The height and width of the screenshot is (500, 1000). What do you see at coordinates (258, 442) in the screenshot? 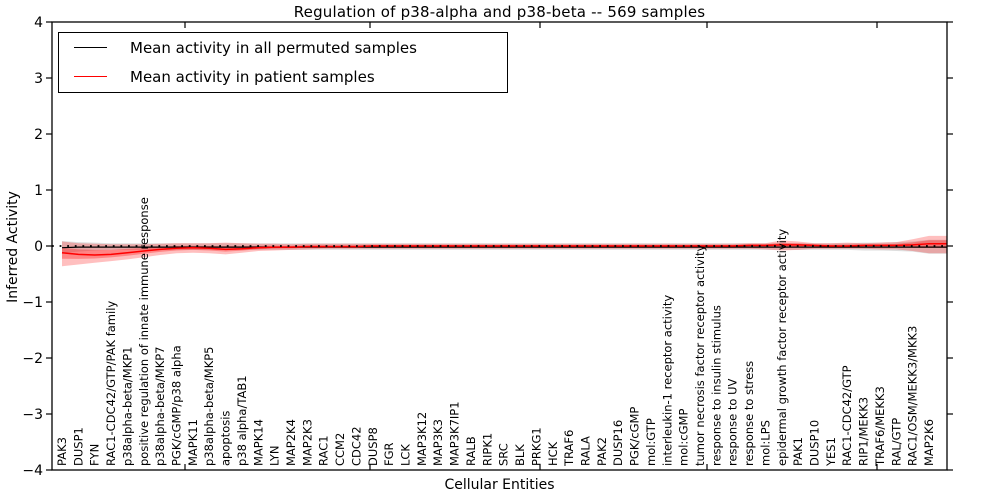
I see `x-axis-category-label: MAPK14` at bounding box center [258, 442].